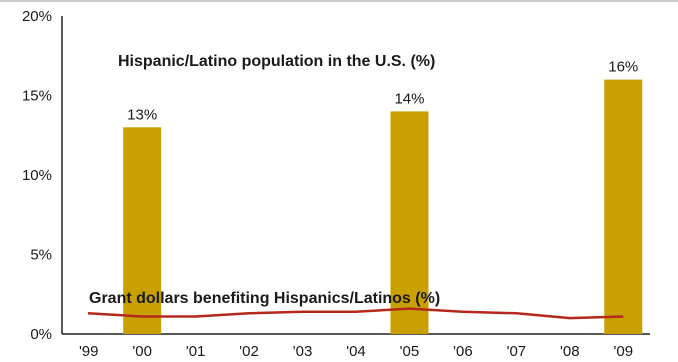 This screenshot has height=362, width=678. What do you see at coordinates (356, 351) in the screenshot?
I see `x-tick-label: '04` at bounding box center [356, 351].